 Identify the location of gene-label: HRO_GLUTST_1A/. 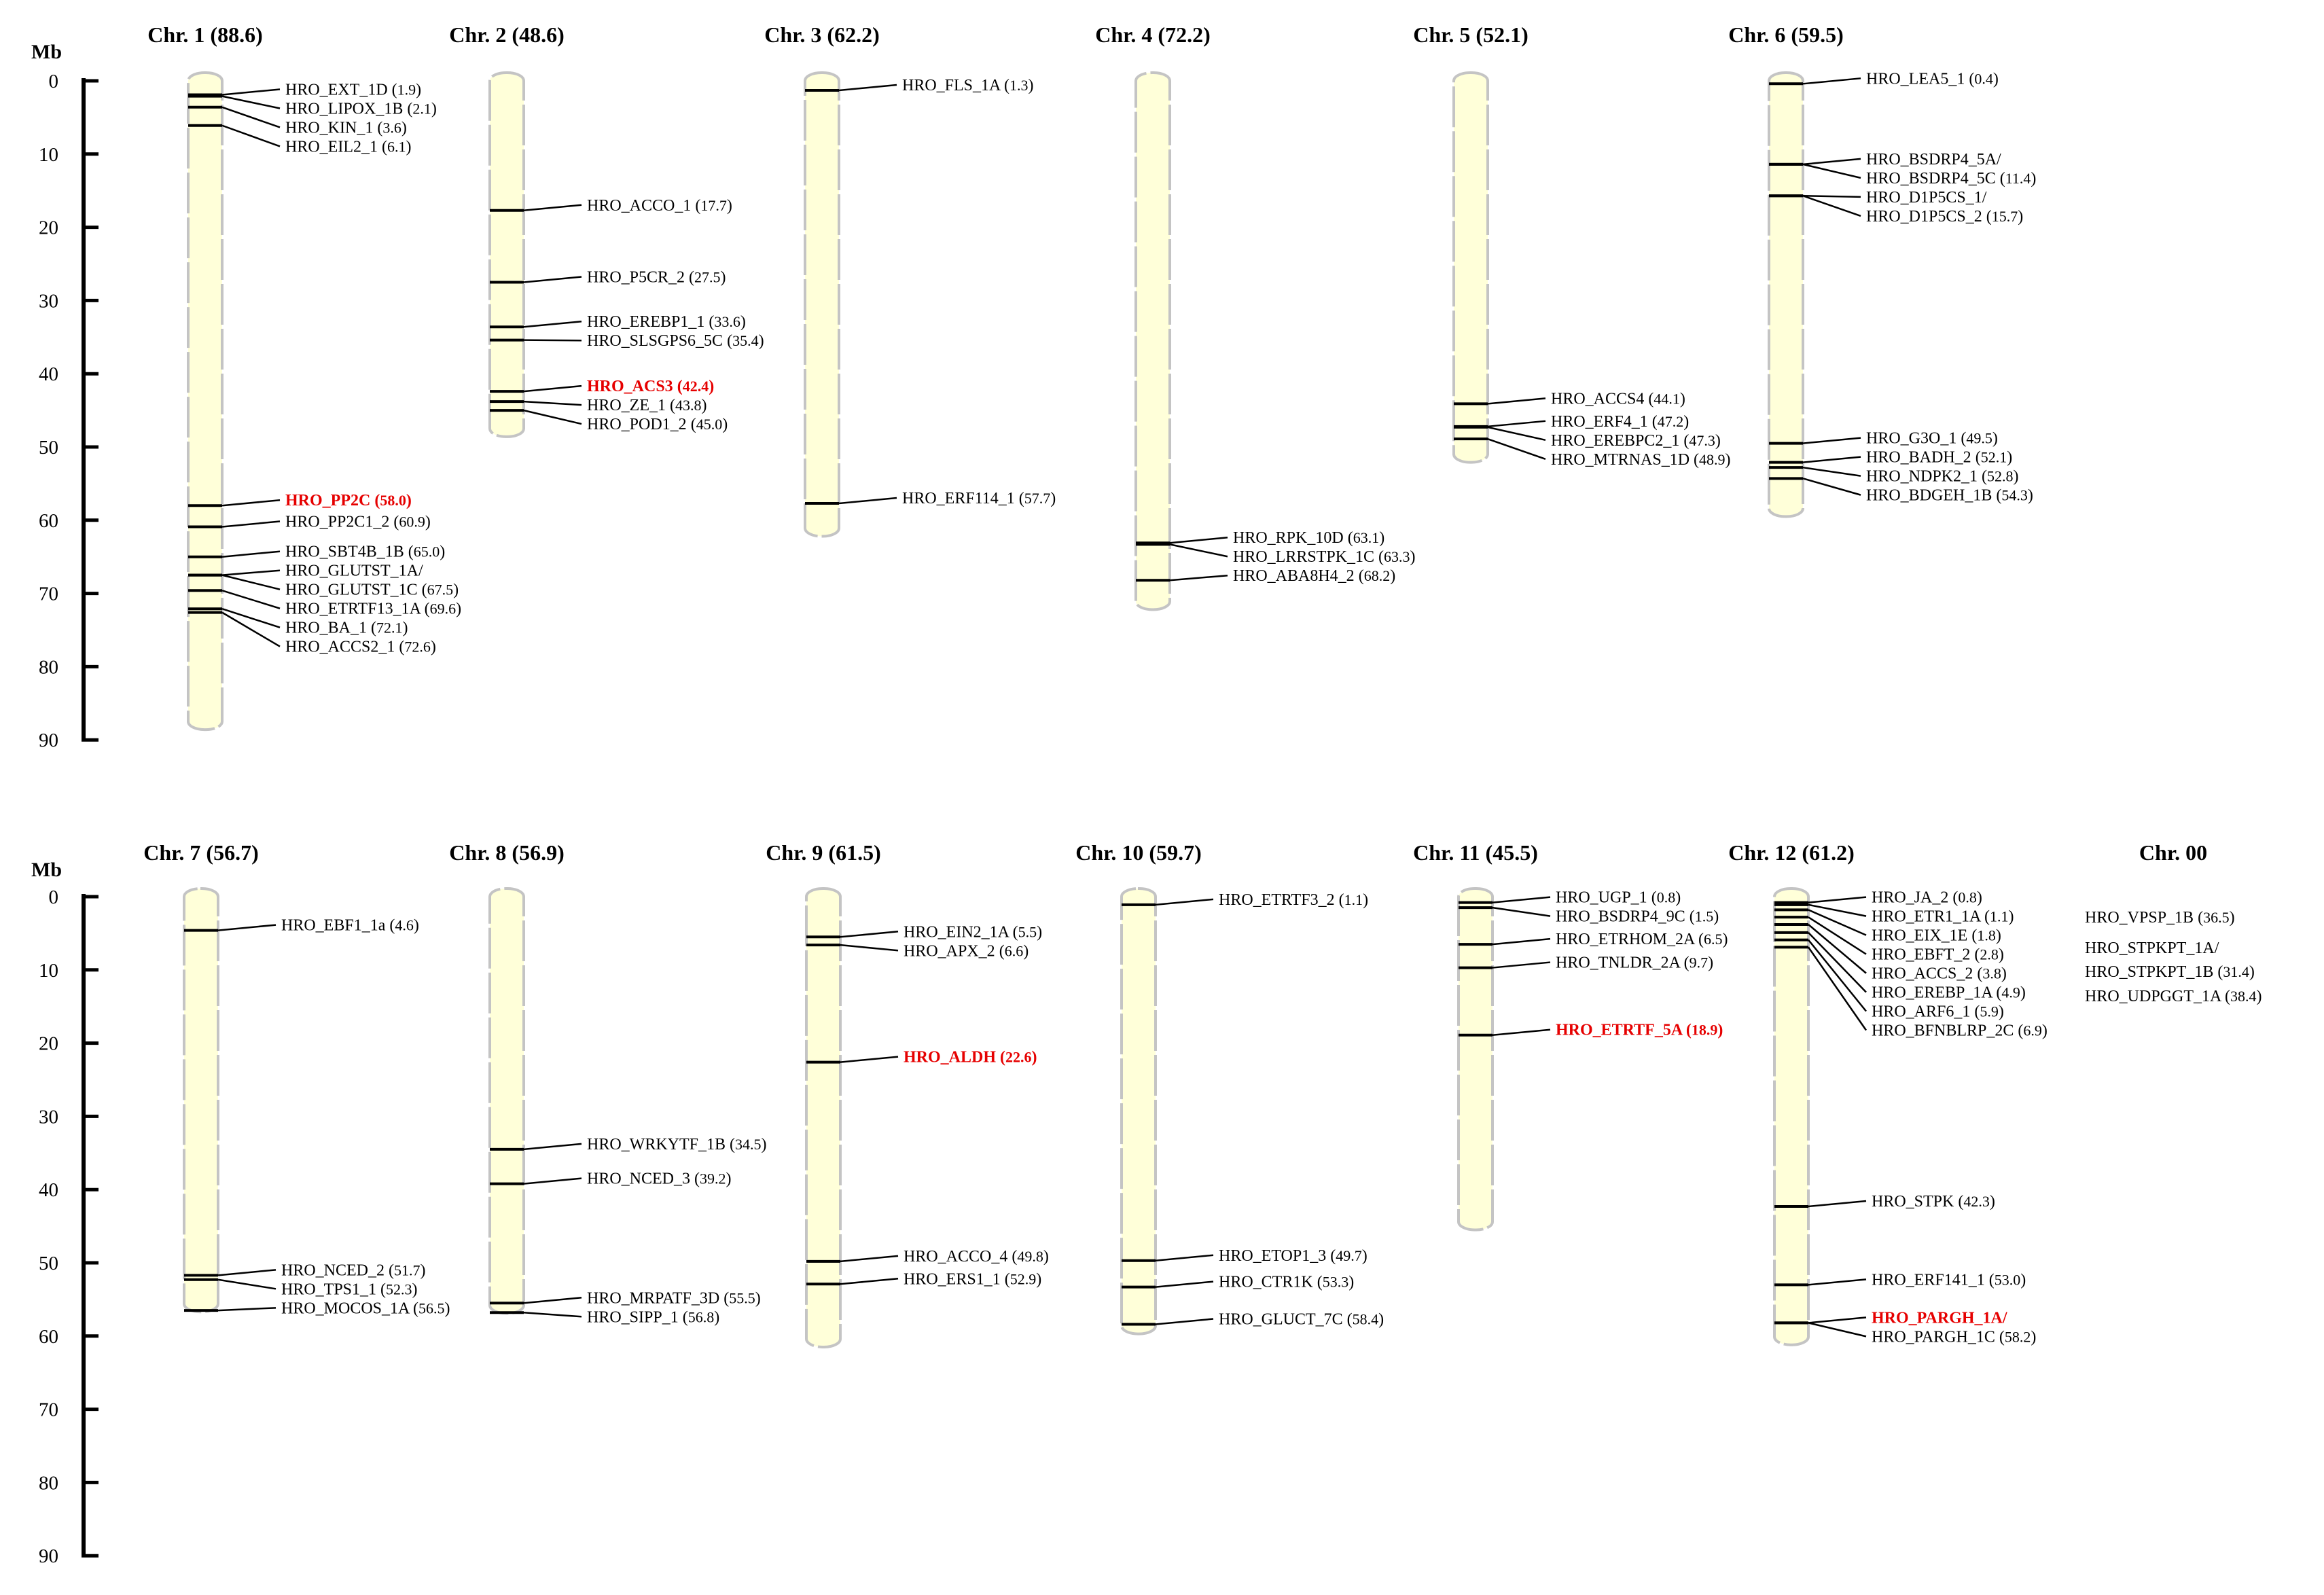
(354, 571).